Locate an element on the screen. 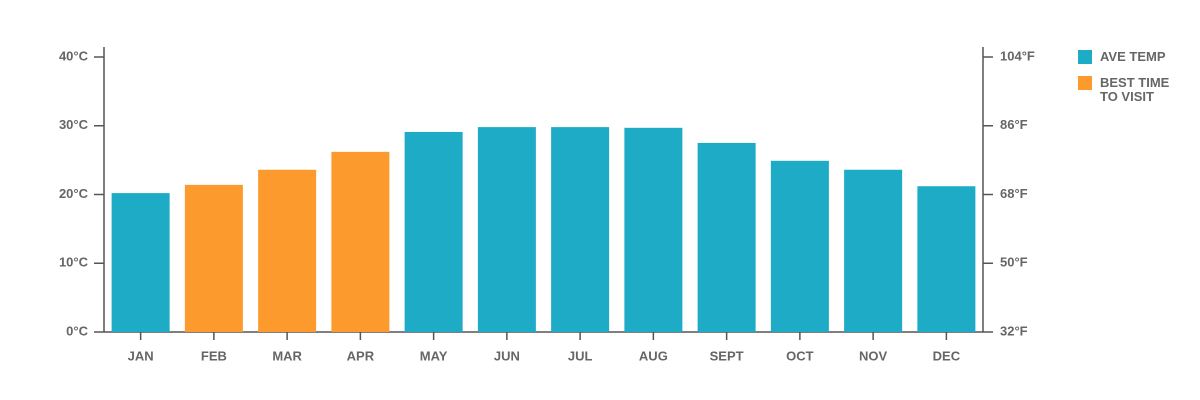 The width and height of the screenshot is (1200, 400). y2-tick-label: 50°F is located at coordinates (1014, 262).